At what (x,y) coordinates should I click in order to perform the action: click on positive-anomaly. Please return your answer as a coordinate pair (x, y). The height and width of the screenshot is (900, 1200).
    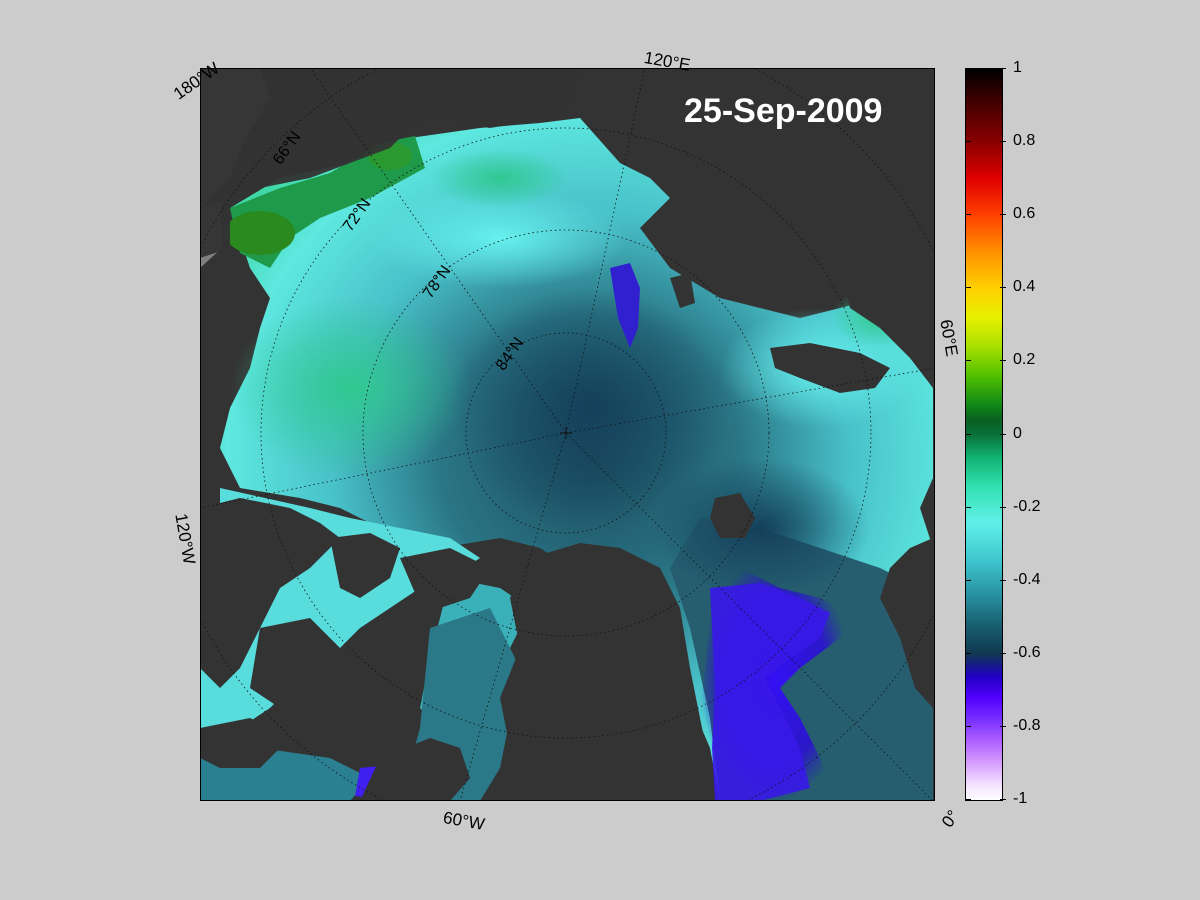
    Looking at the image, I should click on (260, 233).